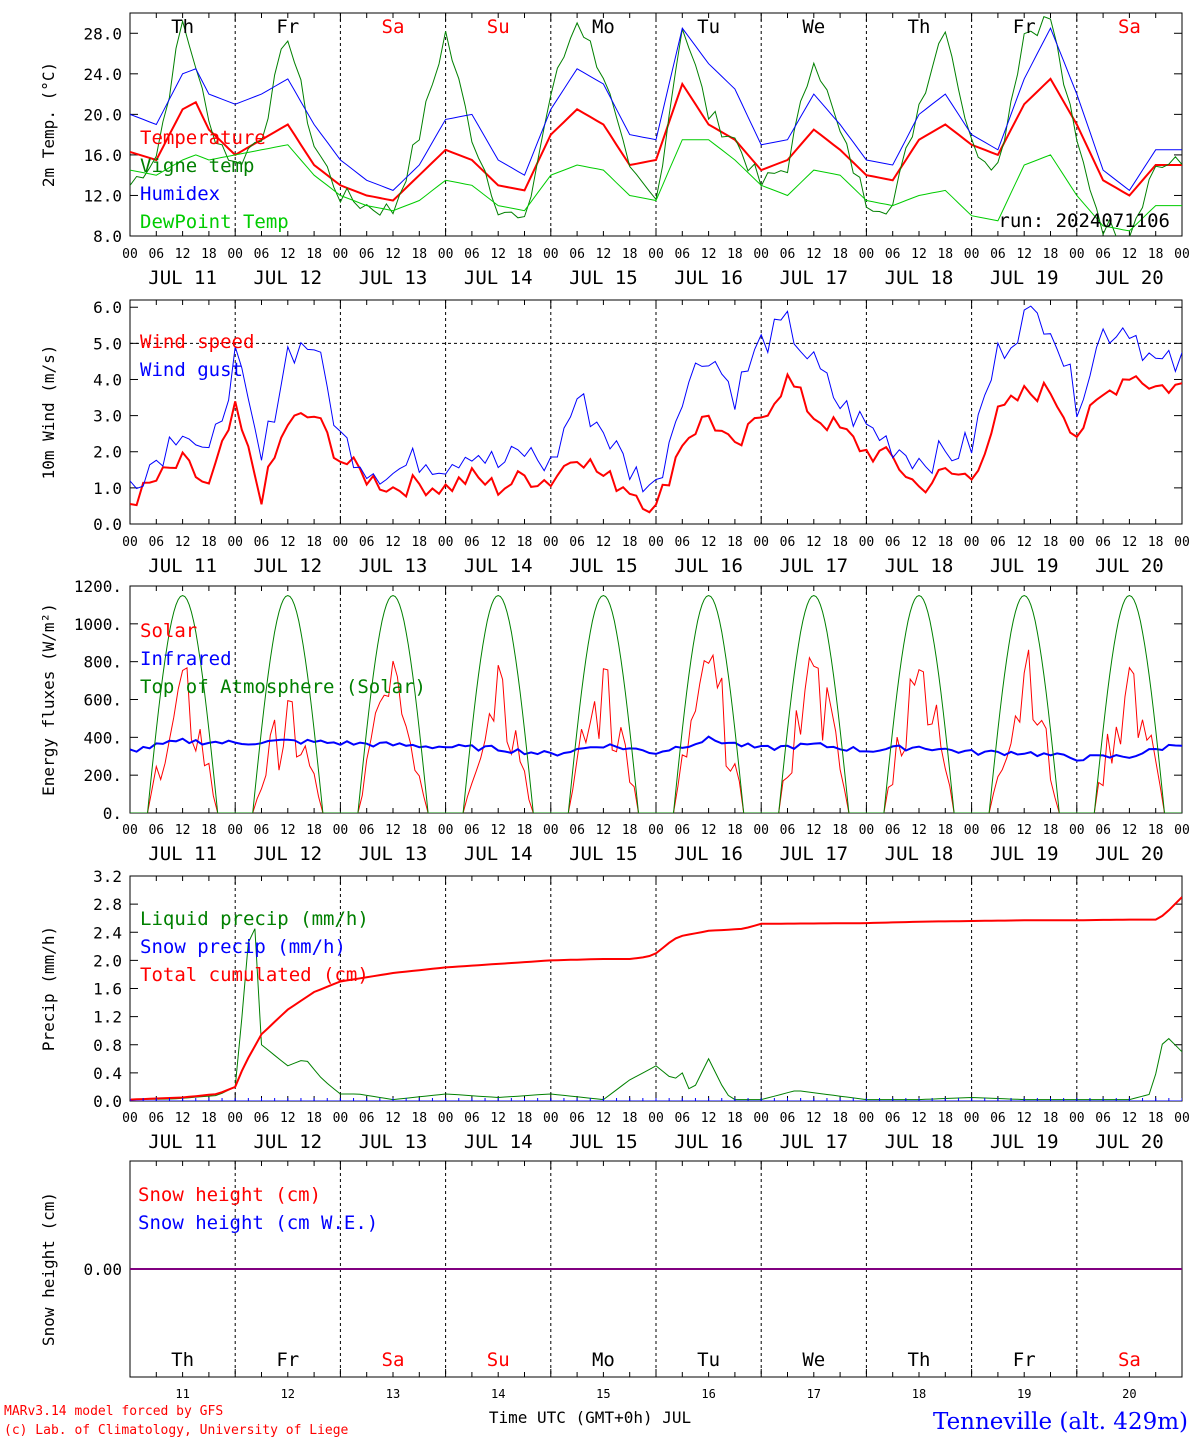  Describe the element at coordinates (254, 919) in the screenshot. I see `legend-entry: Liquid precip (mm/h)` at that location.